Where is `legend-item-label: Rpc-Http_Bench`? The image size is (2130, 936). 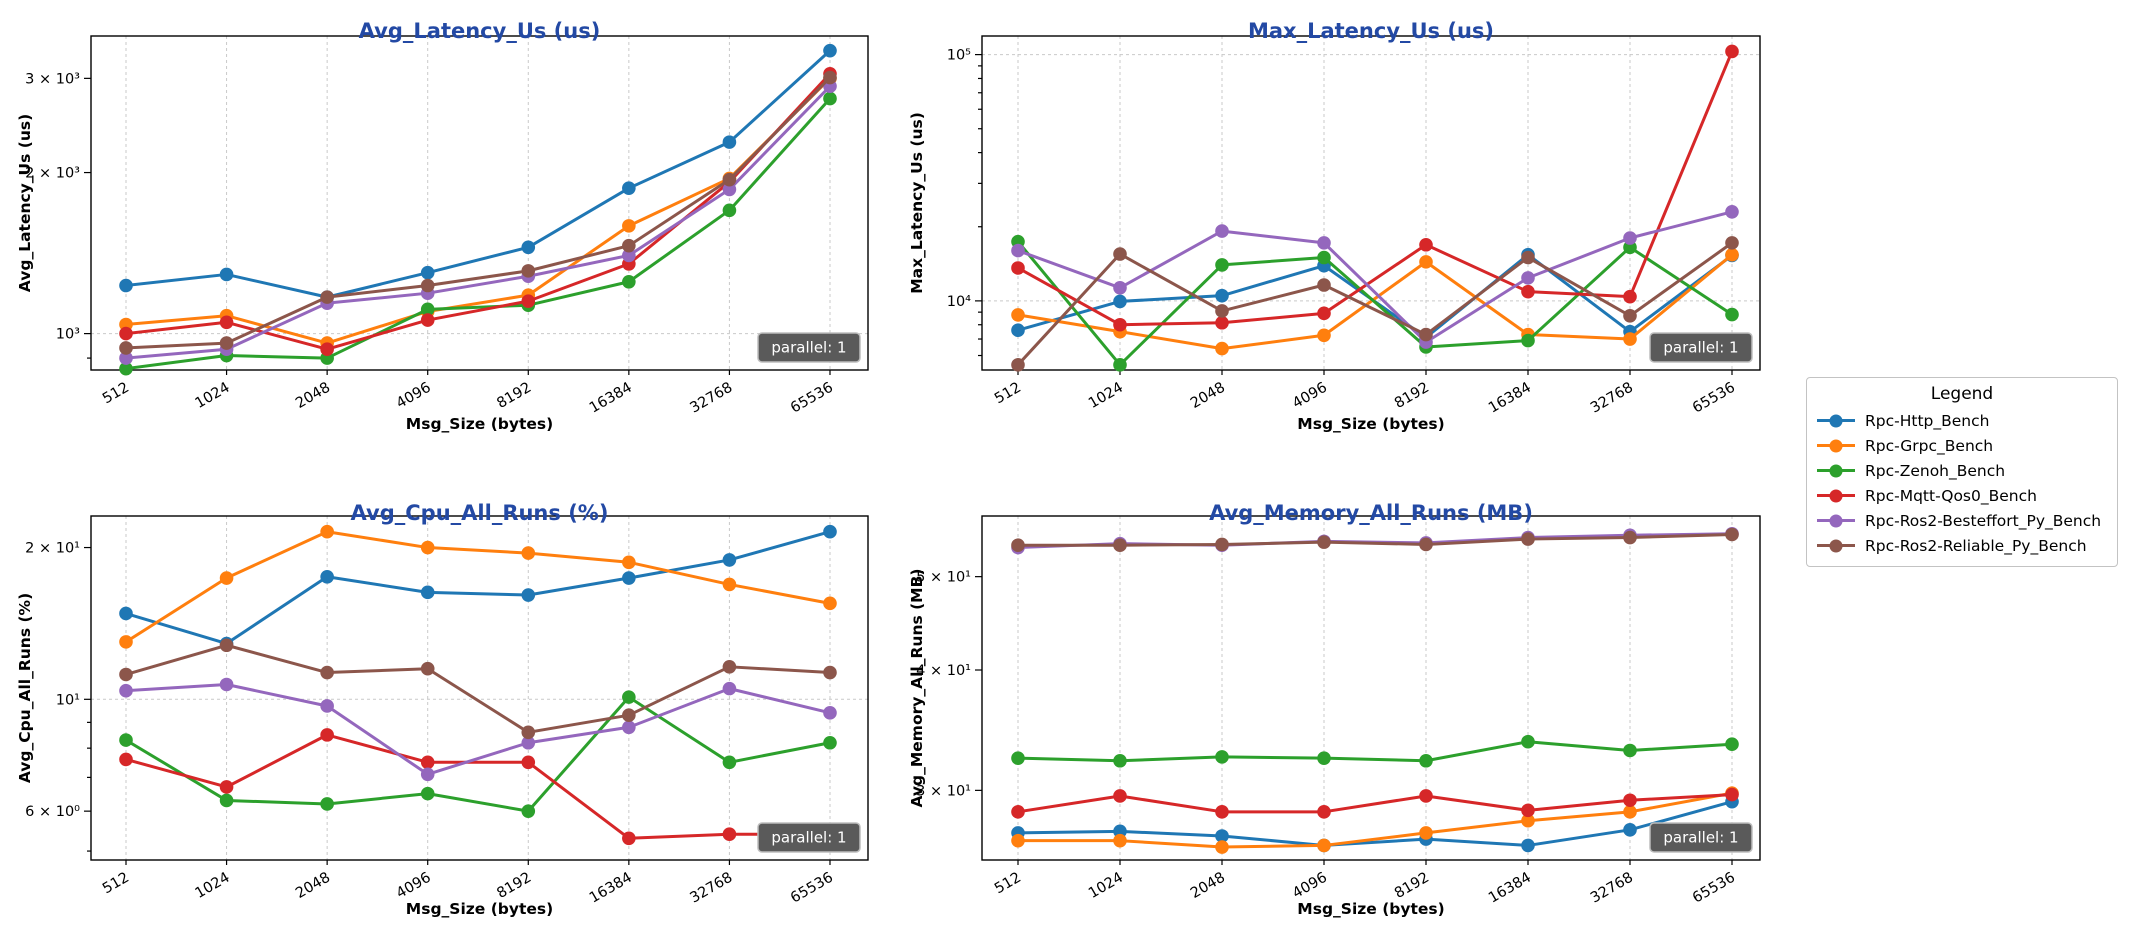 legend-item-label: Rpc-Http_Bench is located at coordinates (1927, 420).